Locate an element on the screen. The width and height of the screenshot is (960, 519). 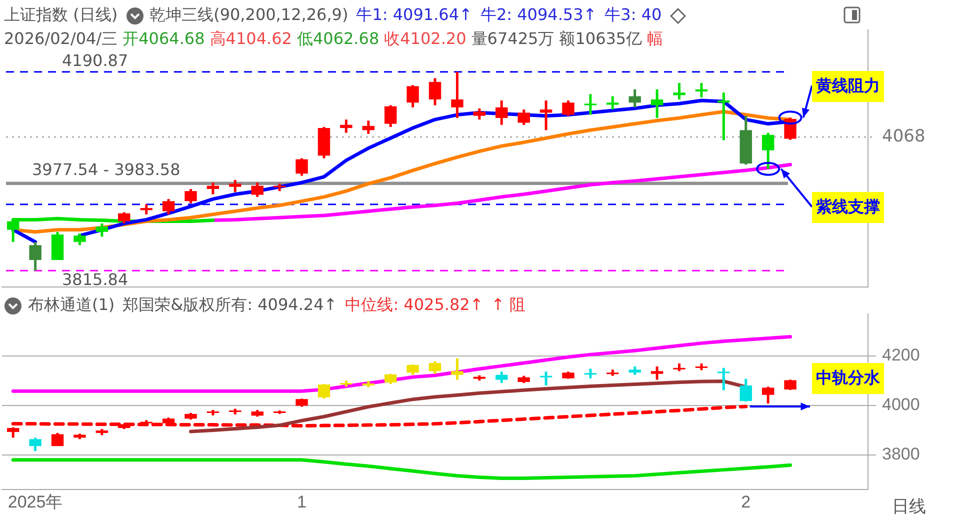
annotation: 紫线支撑 is located at coordinates (848, 207).